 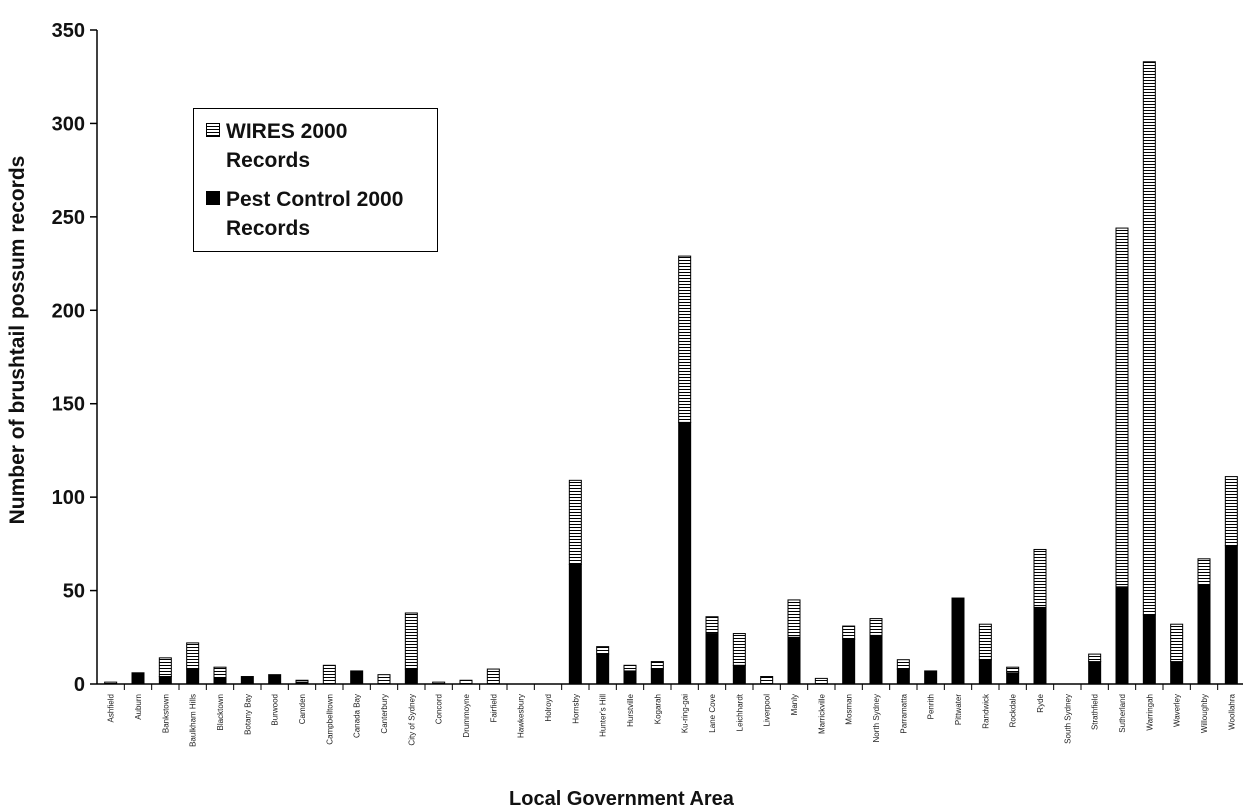 I want to click on x-tick-label: Hornsby, so click(x=575, y=709).